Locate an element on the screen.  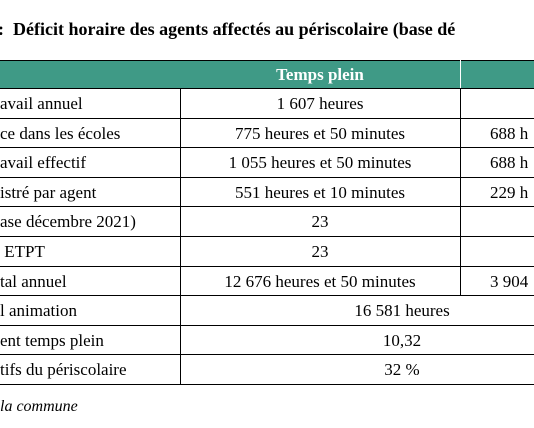
row-label: ce dans les écoles is located at coordinates (60, 133).